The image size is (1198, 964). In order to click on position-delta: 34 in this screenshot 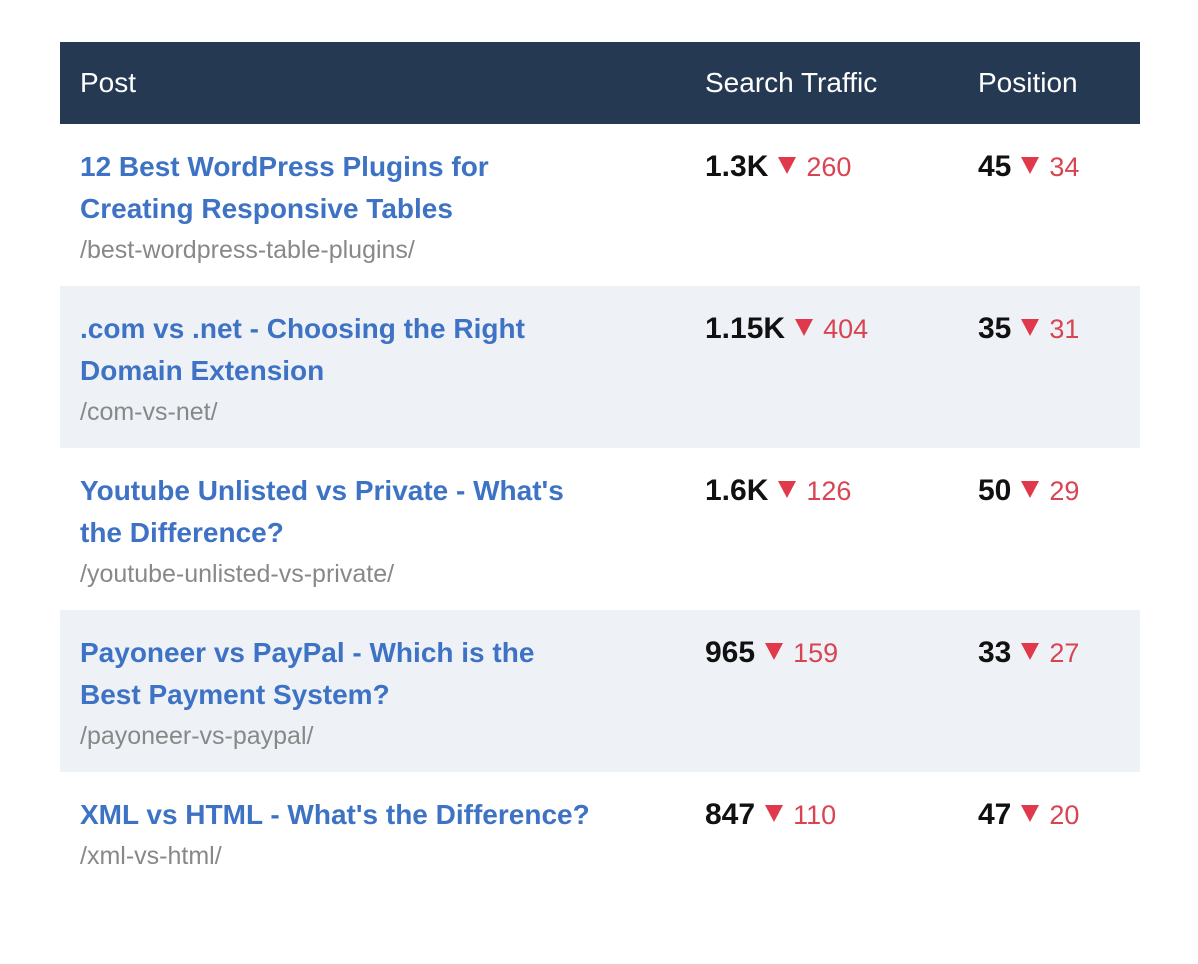, I will do `click(1064, 167)`.